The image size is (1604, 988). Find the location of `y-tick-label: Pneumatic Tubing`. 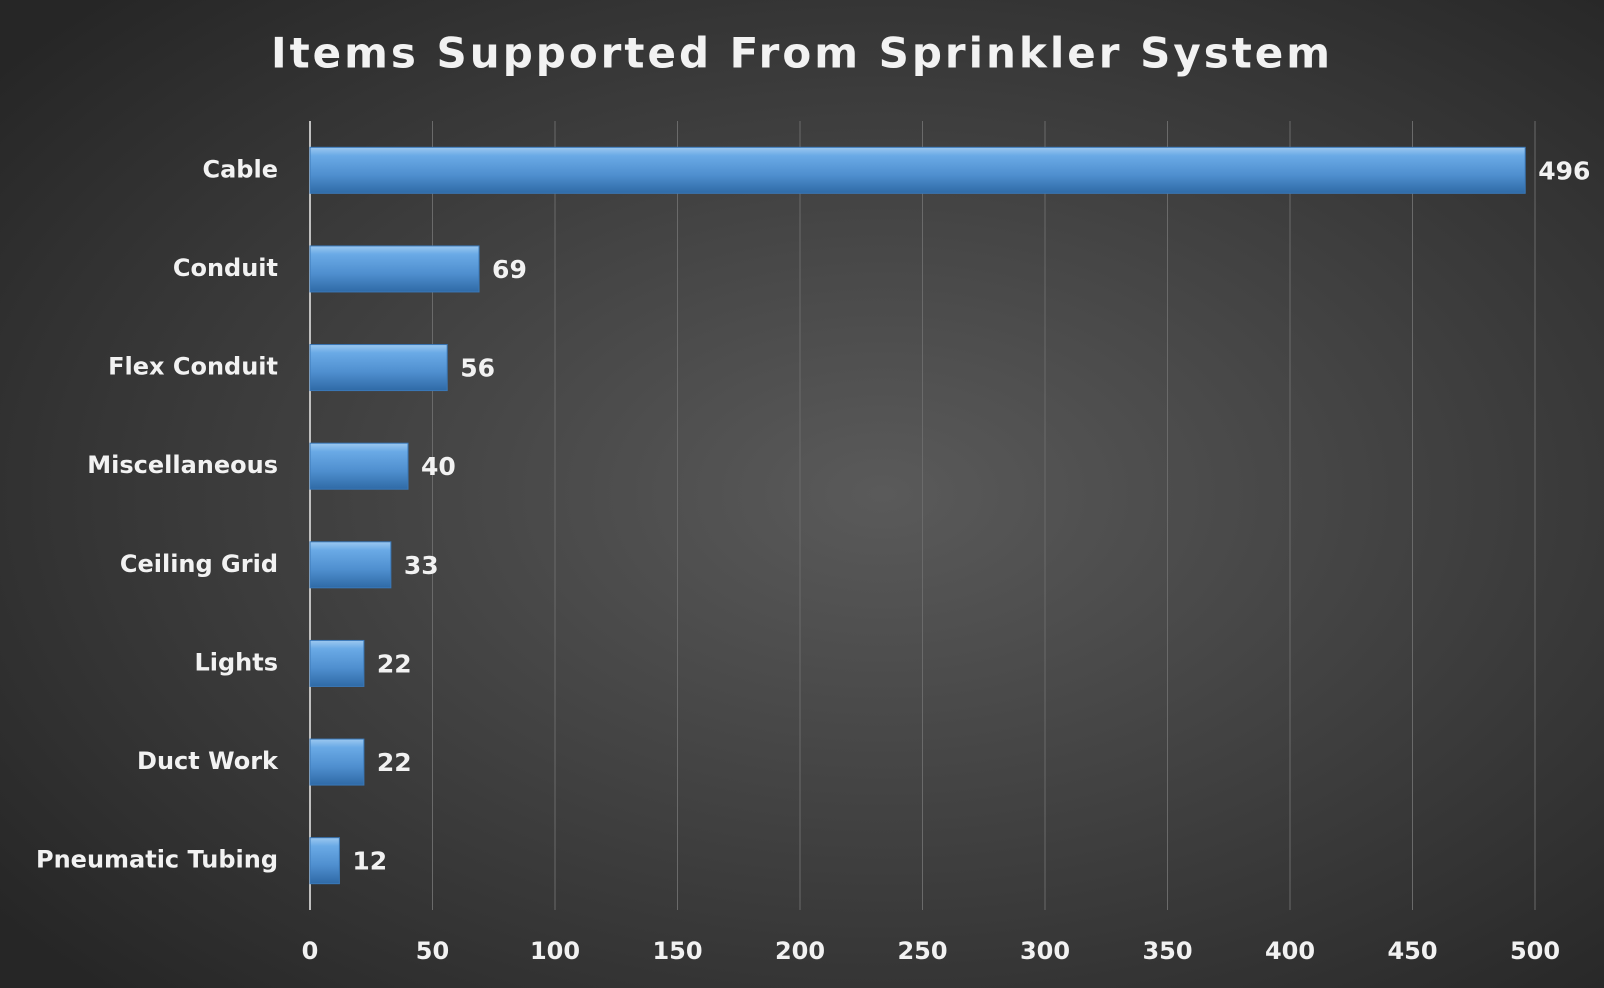

y-tick-label: Pneumatic Tubing is located at coordinates (157, 860).